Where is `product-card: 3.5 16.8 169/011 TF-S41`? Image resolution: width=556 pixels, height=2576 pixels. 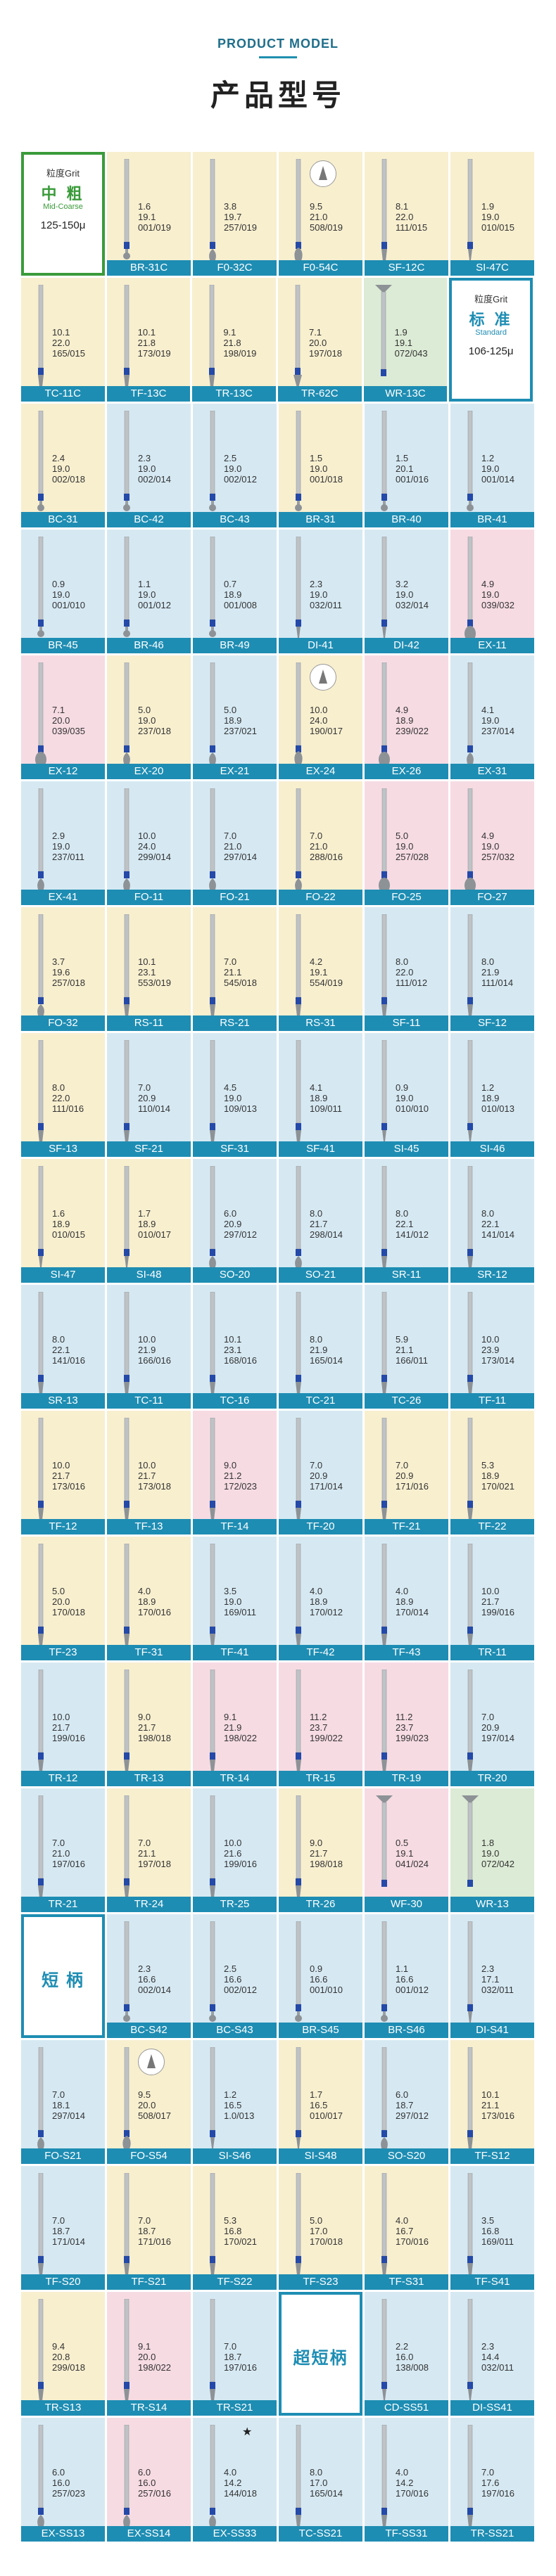
product-card: 3.5 16.8 169/011 TF-S41 is located at coordinates (492, 2228).